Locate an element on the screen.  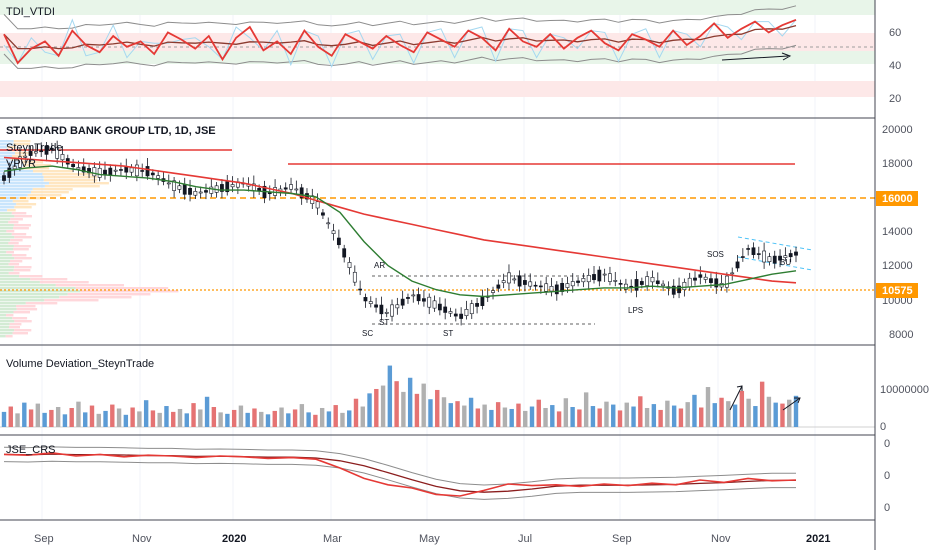
tdi-tick-40: 40 is located at coordinates (895, 66).